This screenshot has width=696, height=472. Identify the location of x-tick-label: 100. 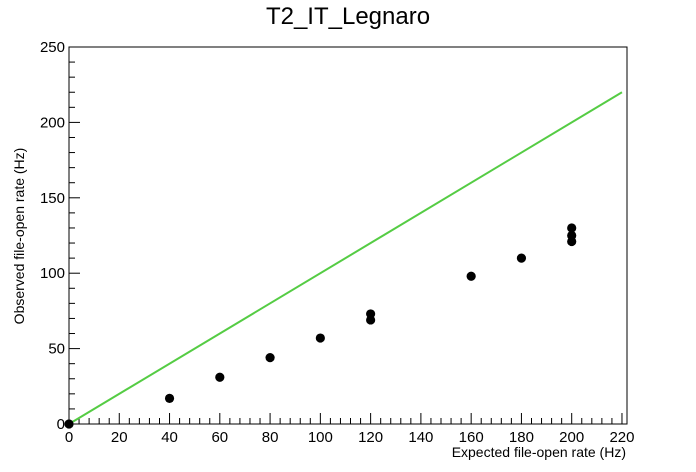
(320, 437).